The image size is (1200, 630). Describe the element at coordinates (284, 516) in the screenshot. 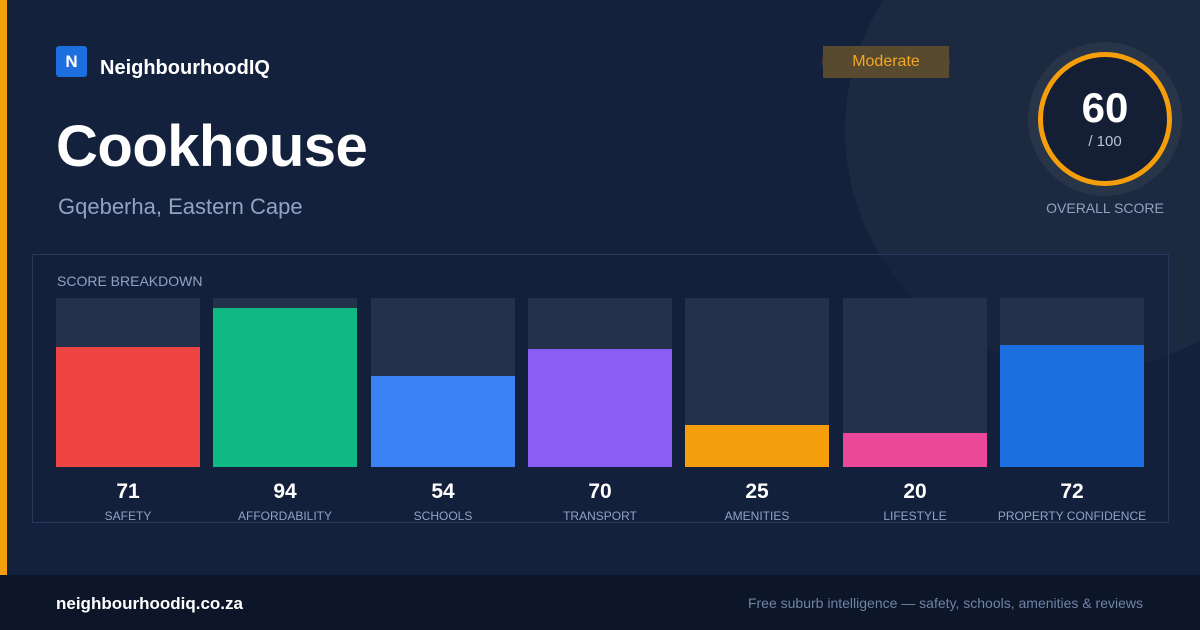

I see `score-bar-label: AFFORDABILITY` at that location.